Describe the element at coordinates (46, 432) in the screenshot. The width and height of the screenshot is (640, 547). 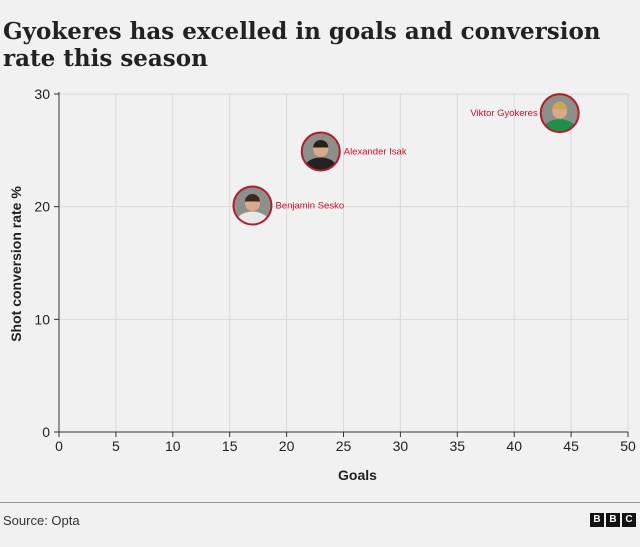
I see `y-tick-label: 0` at that location.